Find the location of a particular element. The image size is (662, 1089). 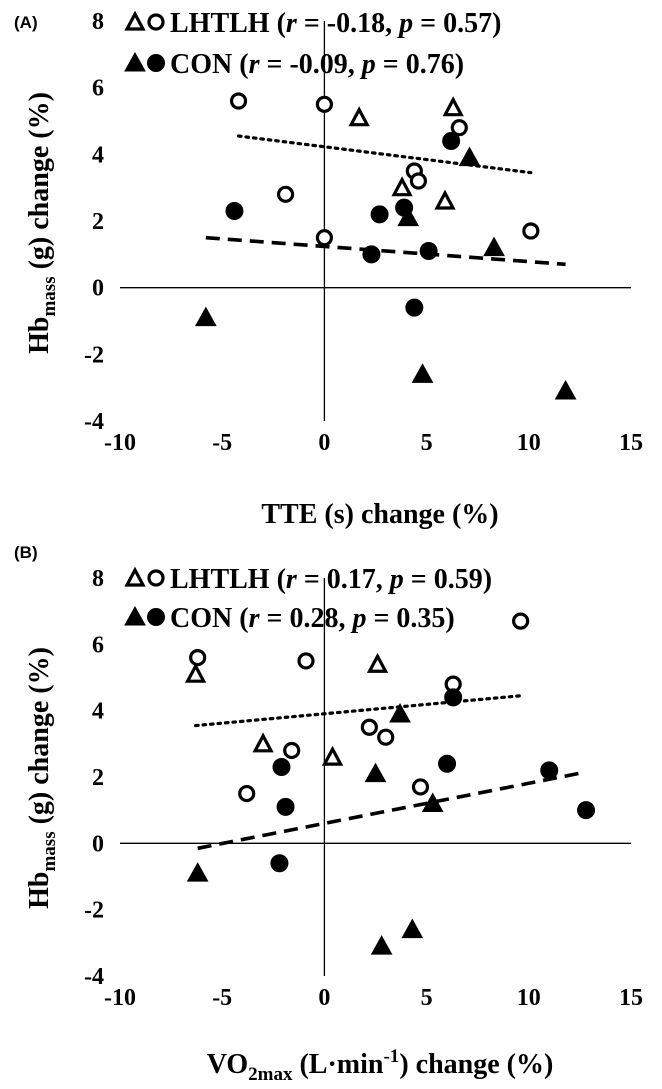

x-axis-title: VO2max (L·min-1) change (%) is located at coordinates (380, 1065).